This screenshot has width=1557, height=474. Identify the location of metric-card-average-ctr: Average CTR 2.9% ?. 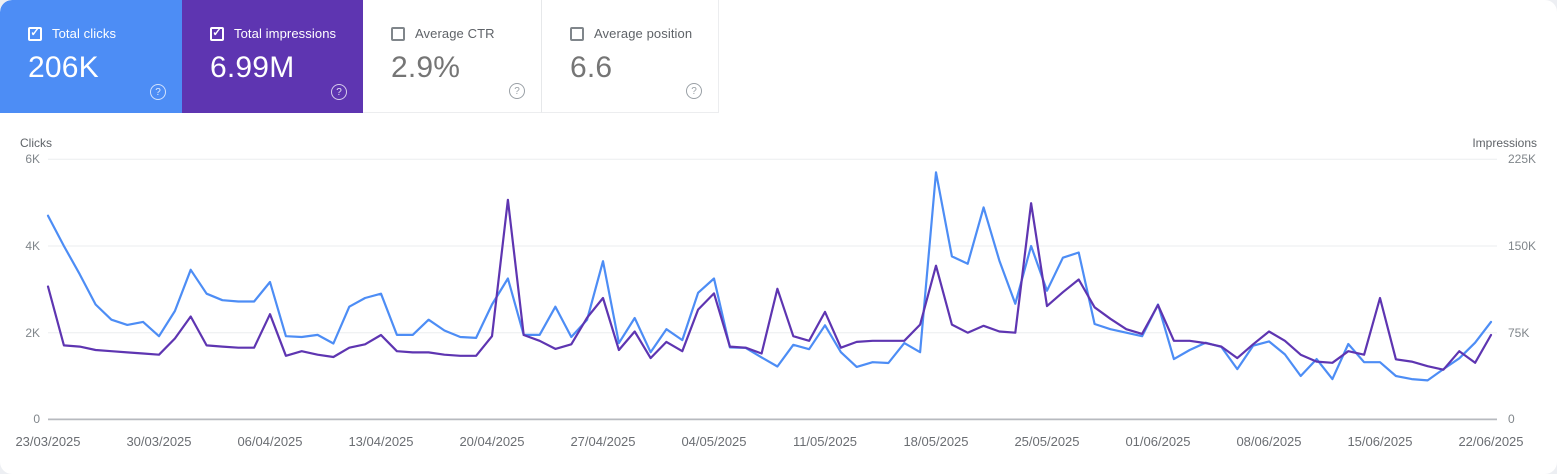
(452, 56).